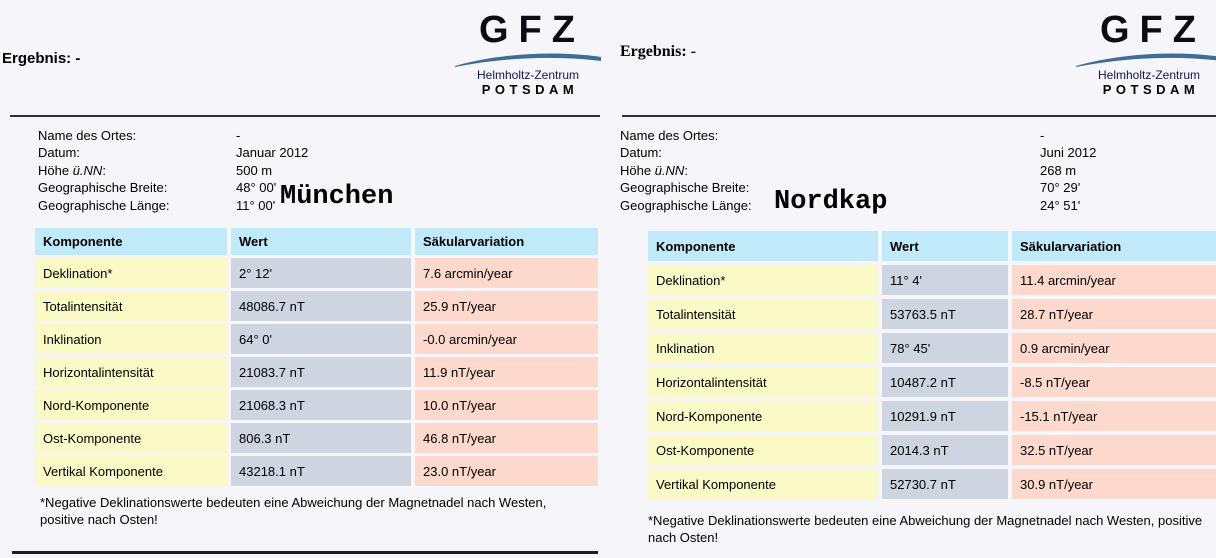 This screenshot has width=1216, height=558. I want to click on field-value: Januar 2012, so click(272, 153).